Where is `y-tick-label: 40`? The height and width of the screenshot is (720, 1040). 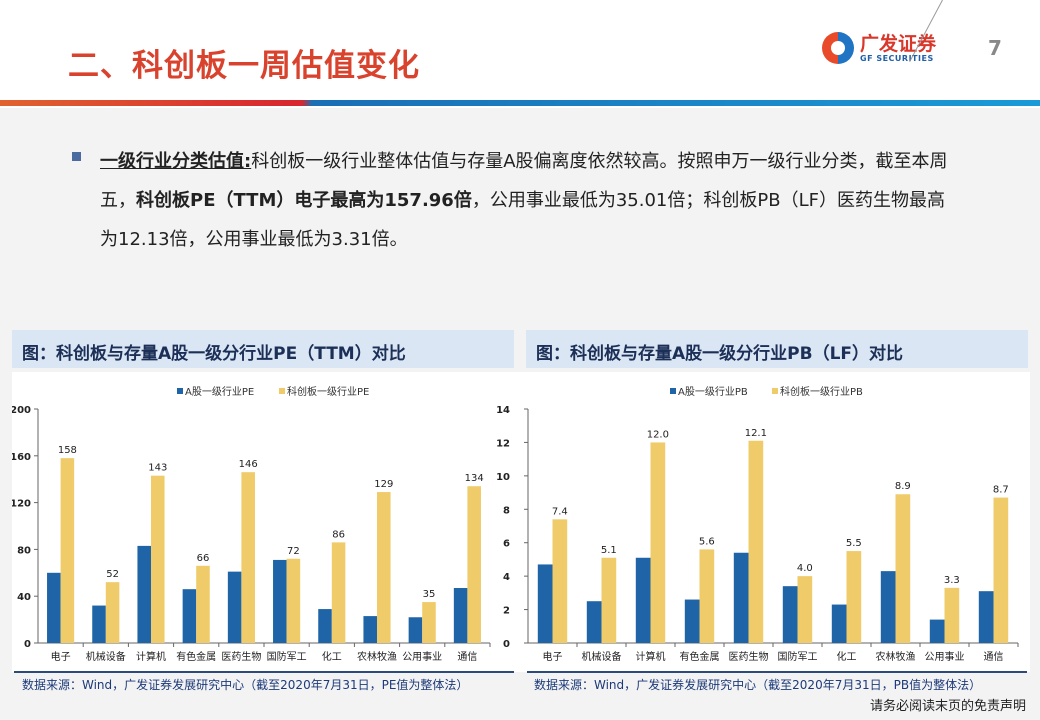 y-tick-label: 40 is located at coordinates (24, 597).